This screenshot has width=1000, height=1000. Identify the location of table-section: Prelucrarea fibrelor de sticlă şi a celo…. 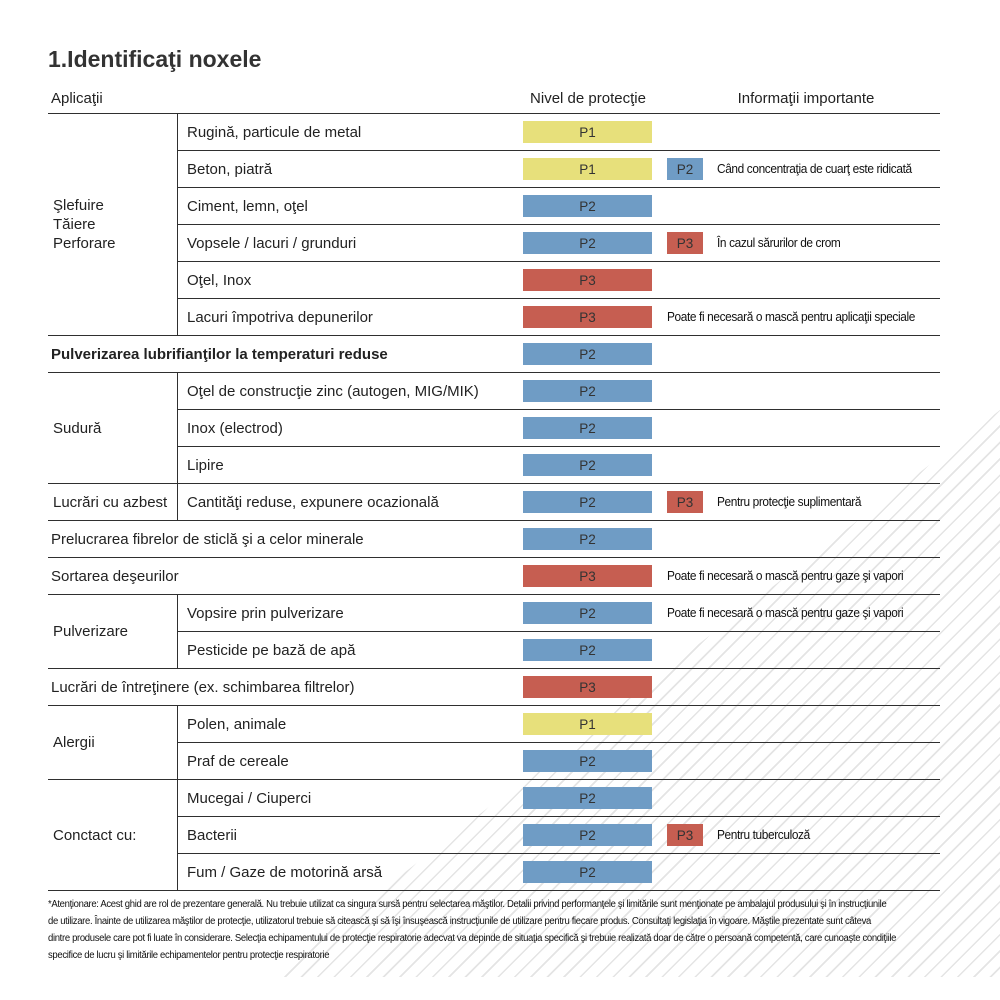
(494, 539).